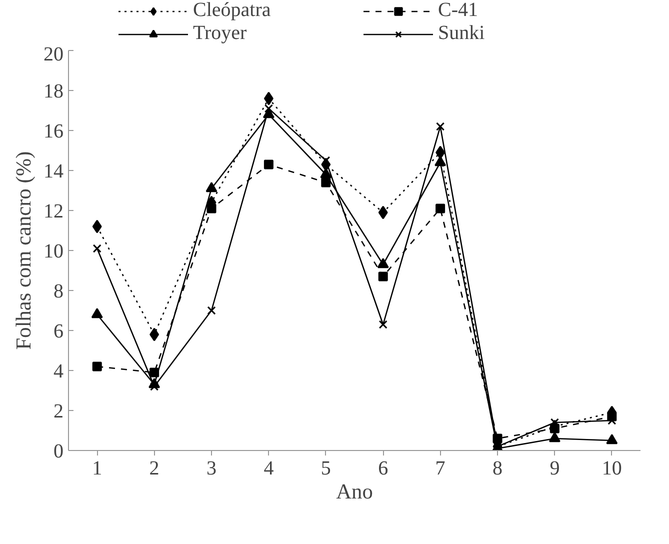 Image resolution: width=669 pixels, height=544 pixels. Describe the element at coordinates (54, 55) in the screenshot. I see `y-tick-label: 20` at that location.